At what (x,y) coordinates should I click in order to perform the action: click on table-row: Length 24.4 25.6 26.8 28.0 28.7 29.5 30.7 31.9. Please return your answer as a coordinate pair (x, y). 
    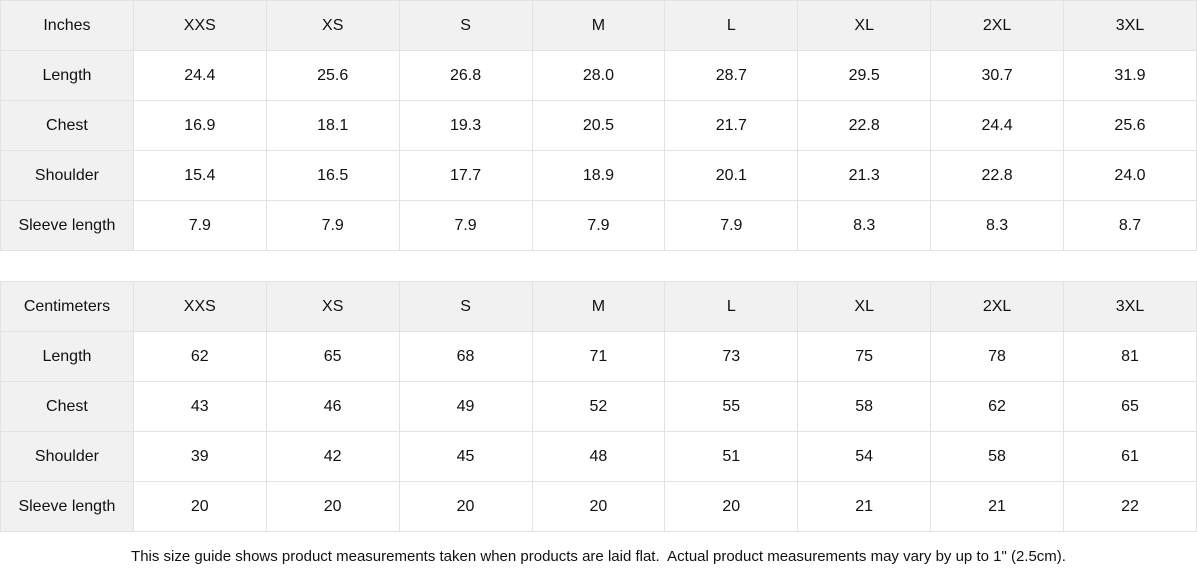
    Looking at the image, I should click on (598, 75).